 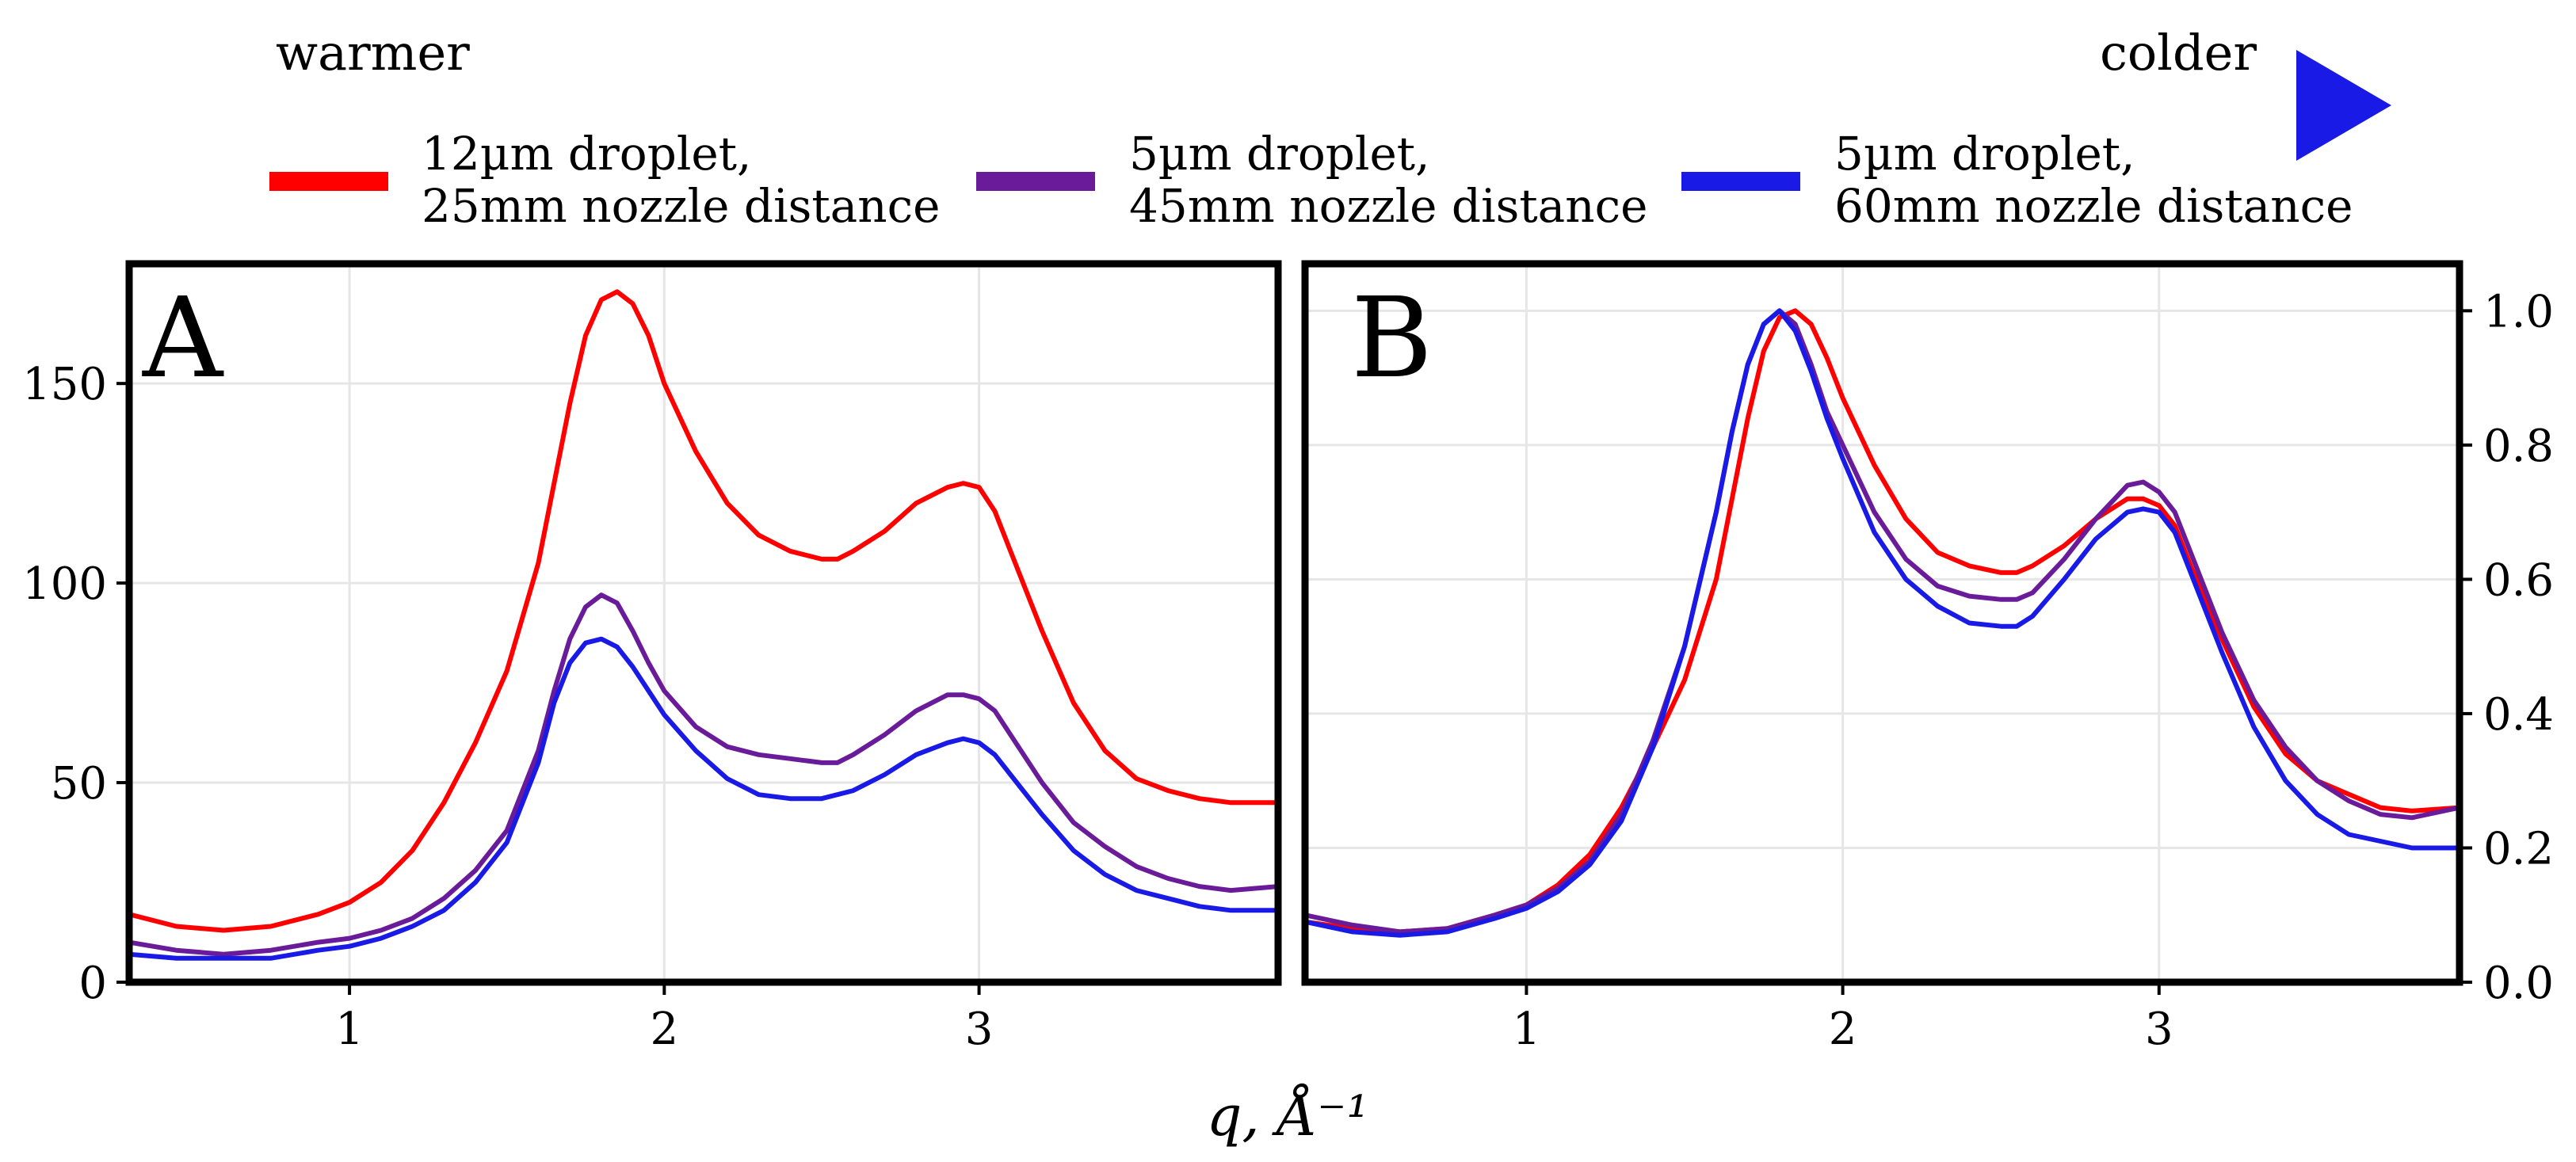 I want to click on legend-item-5um-45mm: 5µm droplet, 45mm nozzle distance, so click(x=1311, y=180).